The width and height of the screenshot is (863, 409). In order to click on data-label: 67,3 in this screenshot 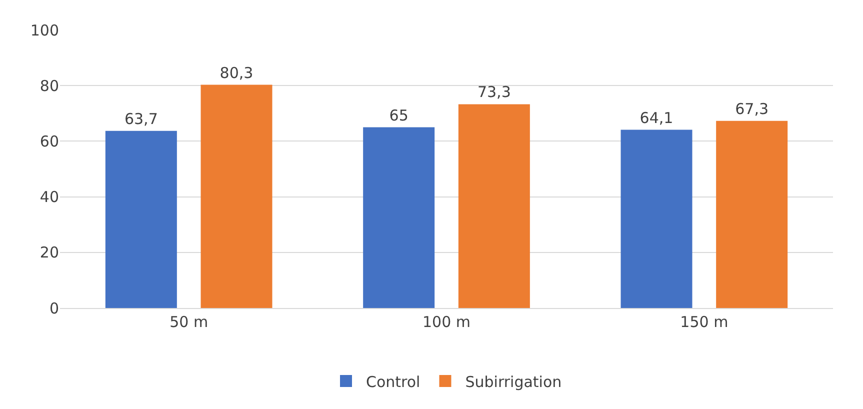, I will do `click(752, 109)`.